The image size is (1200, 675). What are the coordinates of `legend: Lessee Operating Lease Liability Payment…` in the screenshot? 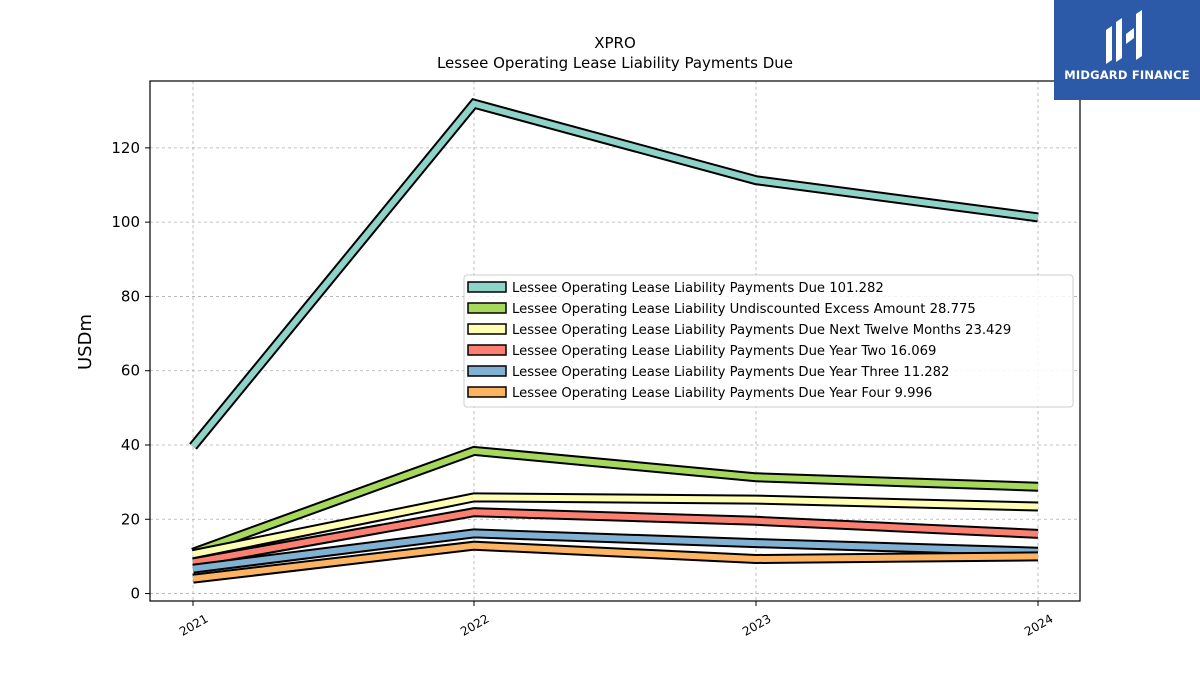 It's located at (768, 341).